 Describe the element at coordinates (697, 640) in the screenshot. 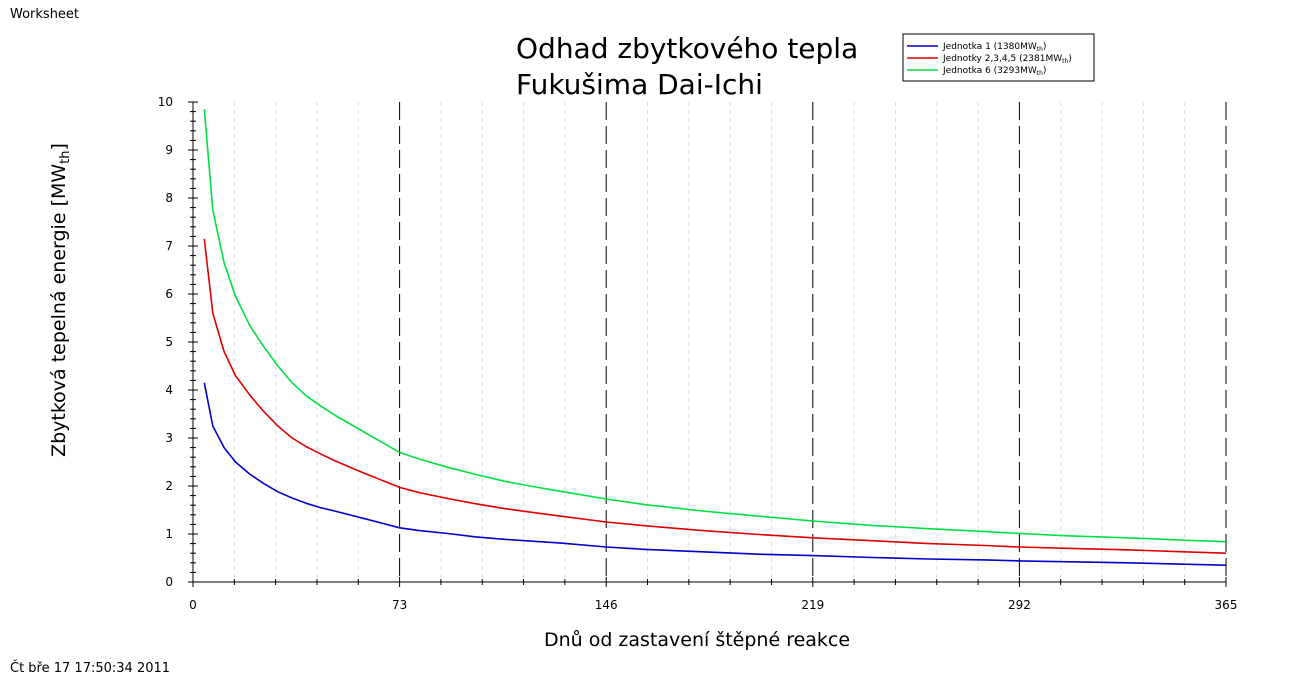

I see `x-axis-title: Dnů od zastavení štěpné reakce` at that location.